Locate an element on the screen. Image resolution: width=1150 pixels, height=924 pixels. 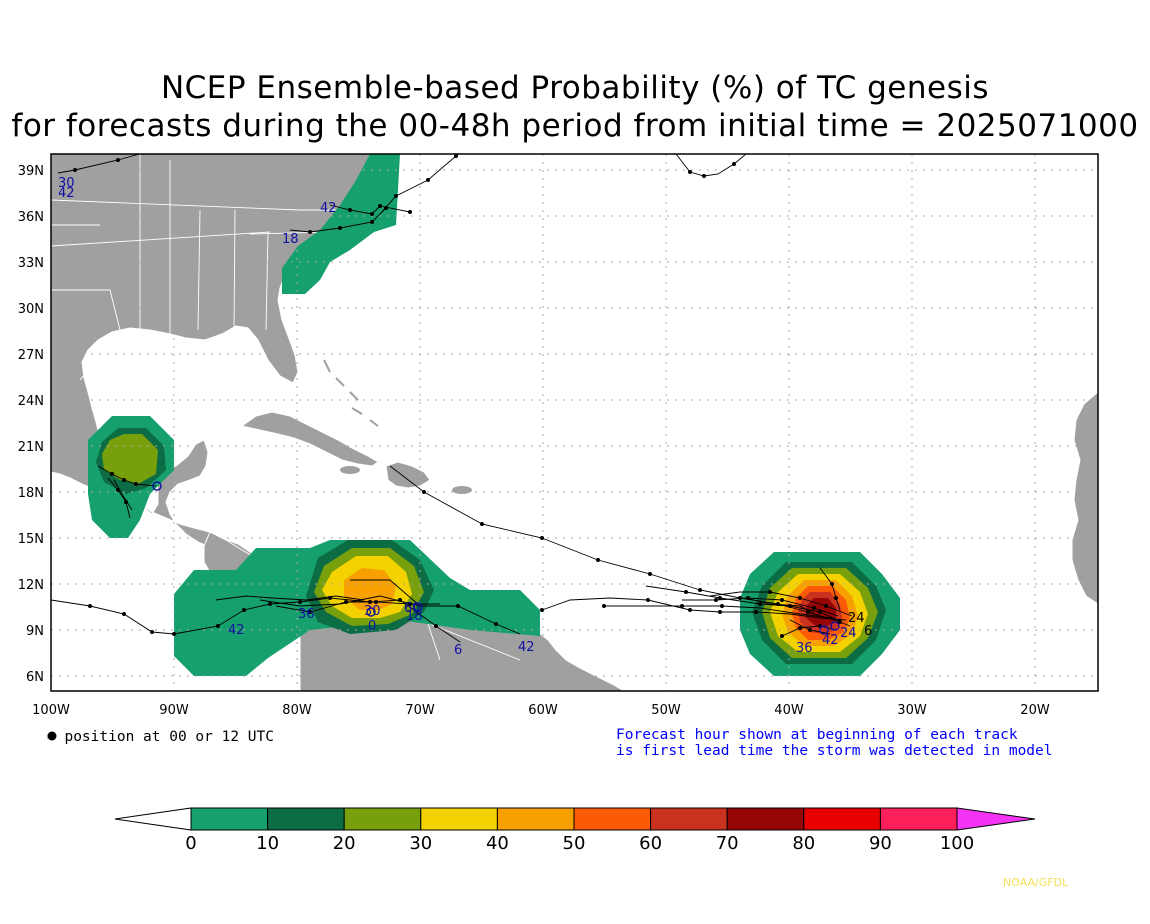
colorbar-tick-label: 50 is located at coordinates (574, 843).